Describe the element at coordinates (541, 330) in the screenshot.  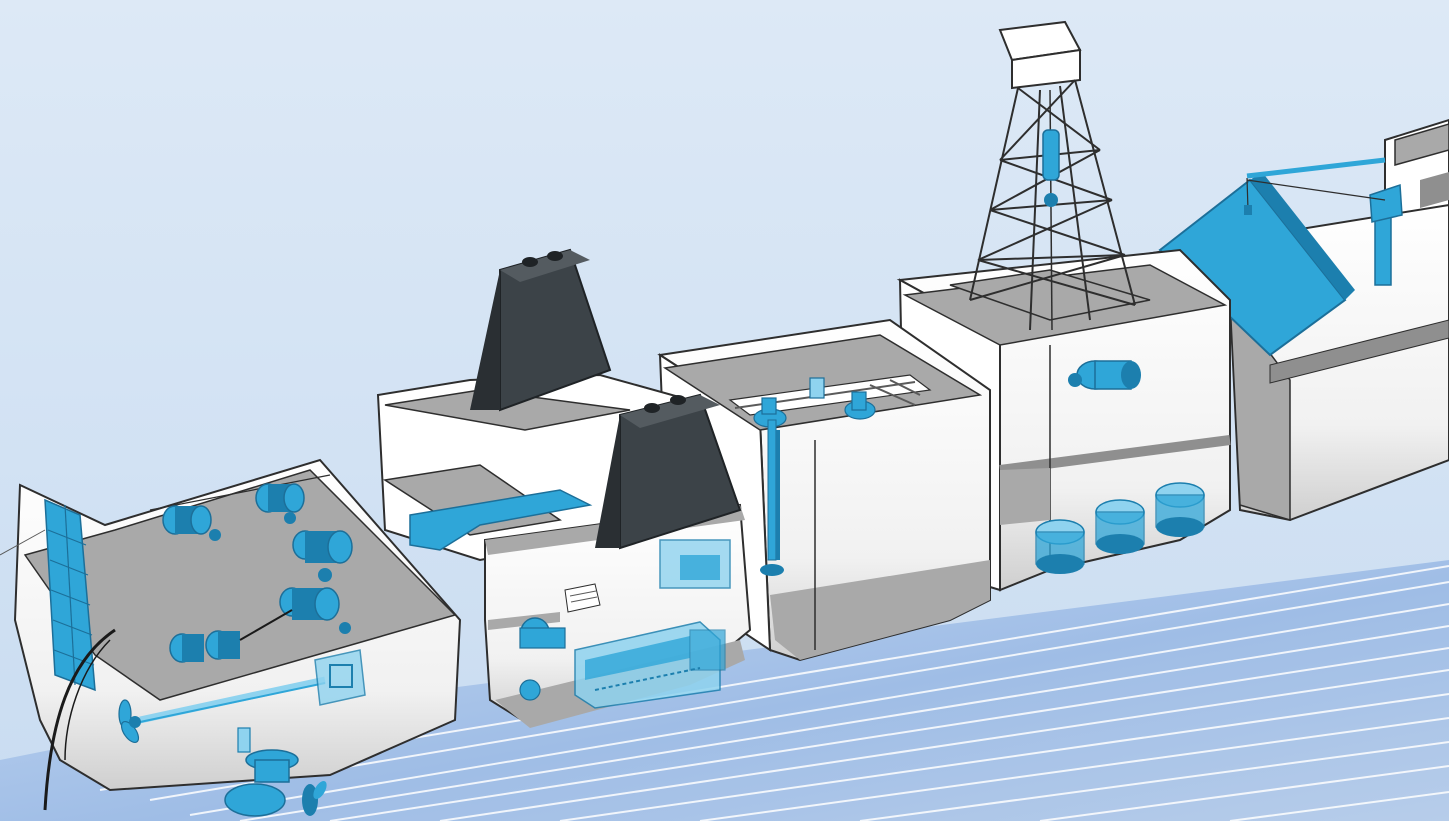
I see `rear-funnel` at that location.